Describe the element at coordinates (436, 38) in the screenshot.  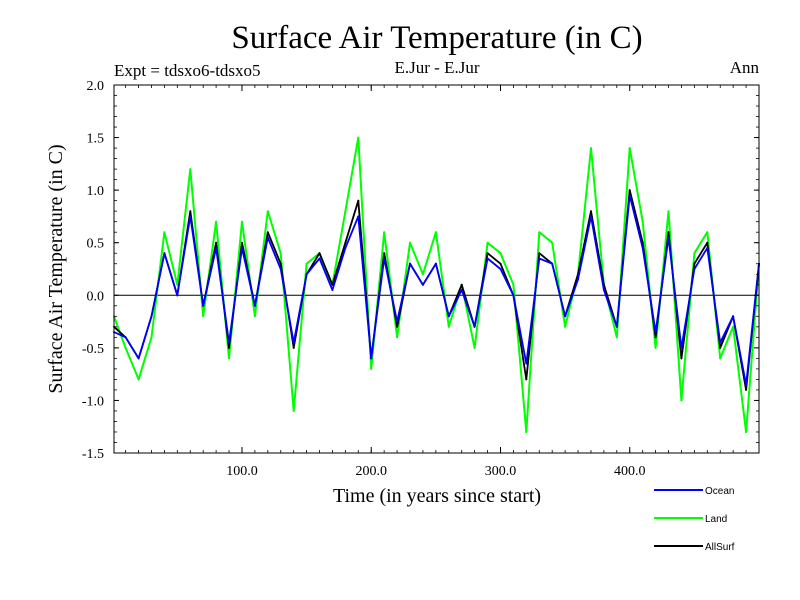
I see `chart-title: Surface Air Temperature (in C)` at that location.